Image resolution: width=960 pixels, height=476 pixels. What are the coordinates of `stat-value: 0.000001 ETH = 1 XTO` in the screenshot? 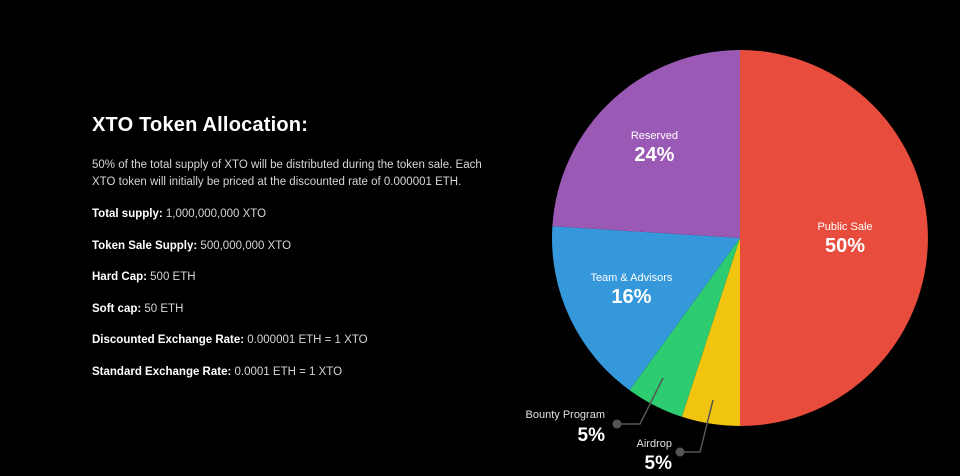 It's located at (306, 340).